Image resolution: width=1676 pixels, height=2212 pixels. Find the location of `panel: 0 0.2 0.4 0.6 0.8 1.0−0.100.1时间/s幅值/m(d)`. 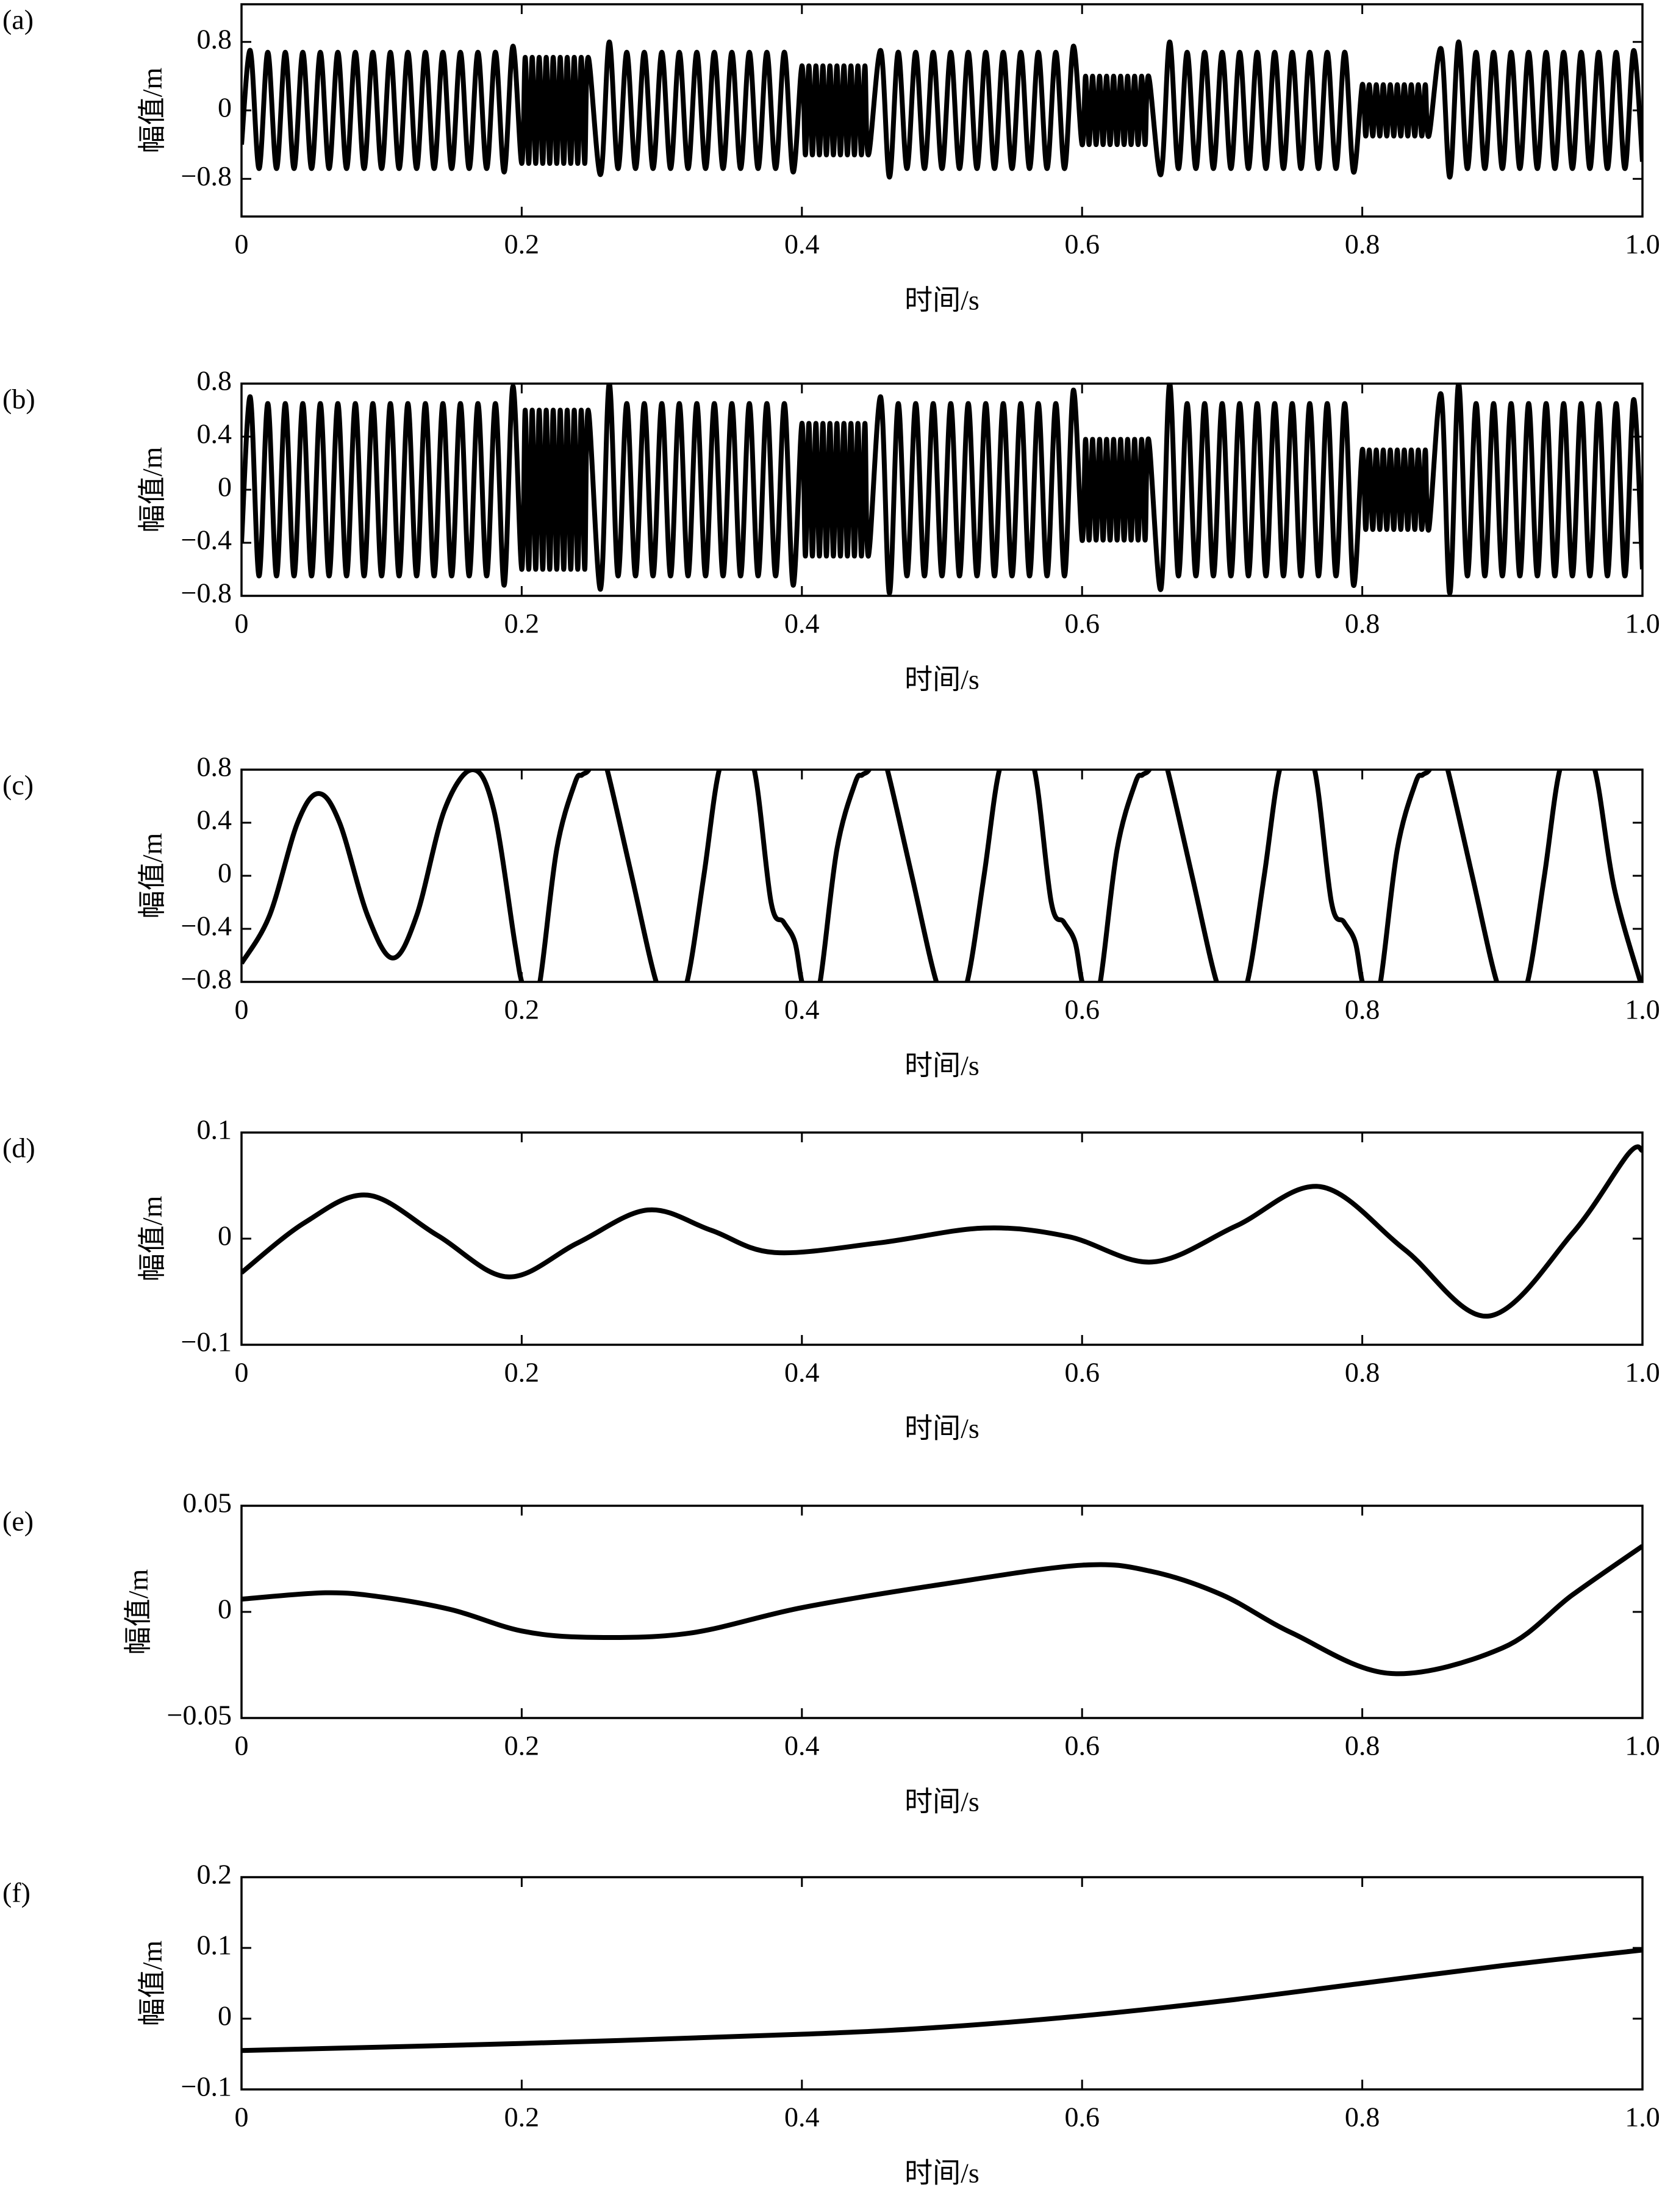

panel: 0 0.2 0.4 0.6 0.8 1.0−0.100.1时间/s幅值/m(d) is located at coordinates (831, 1279).